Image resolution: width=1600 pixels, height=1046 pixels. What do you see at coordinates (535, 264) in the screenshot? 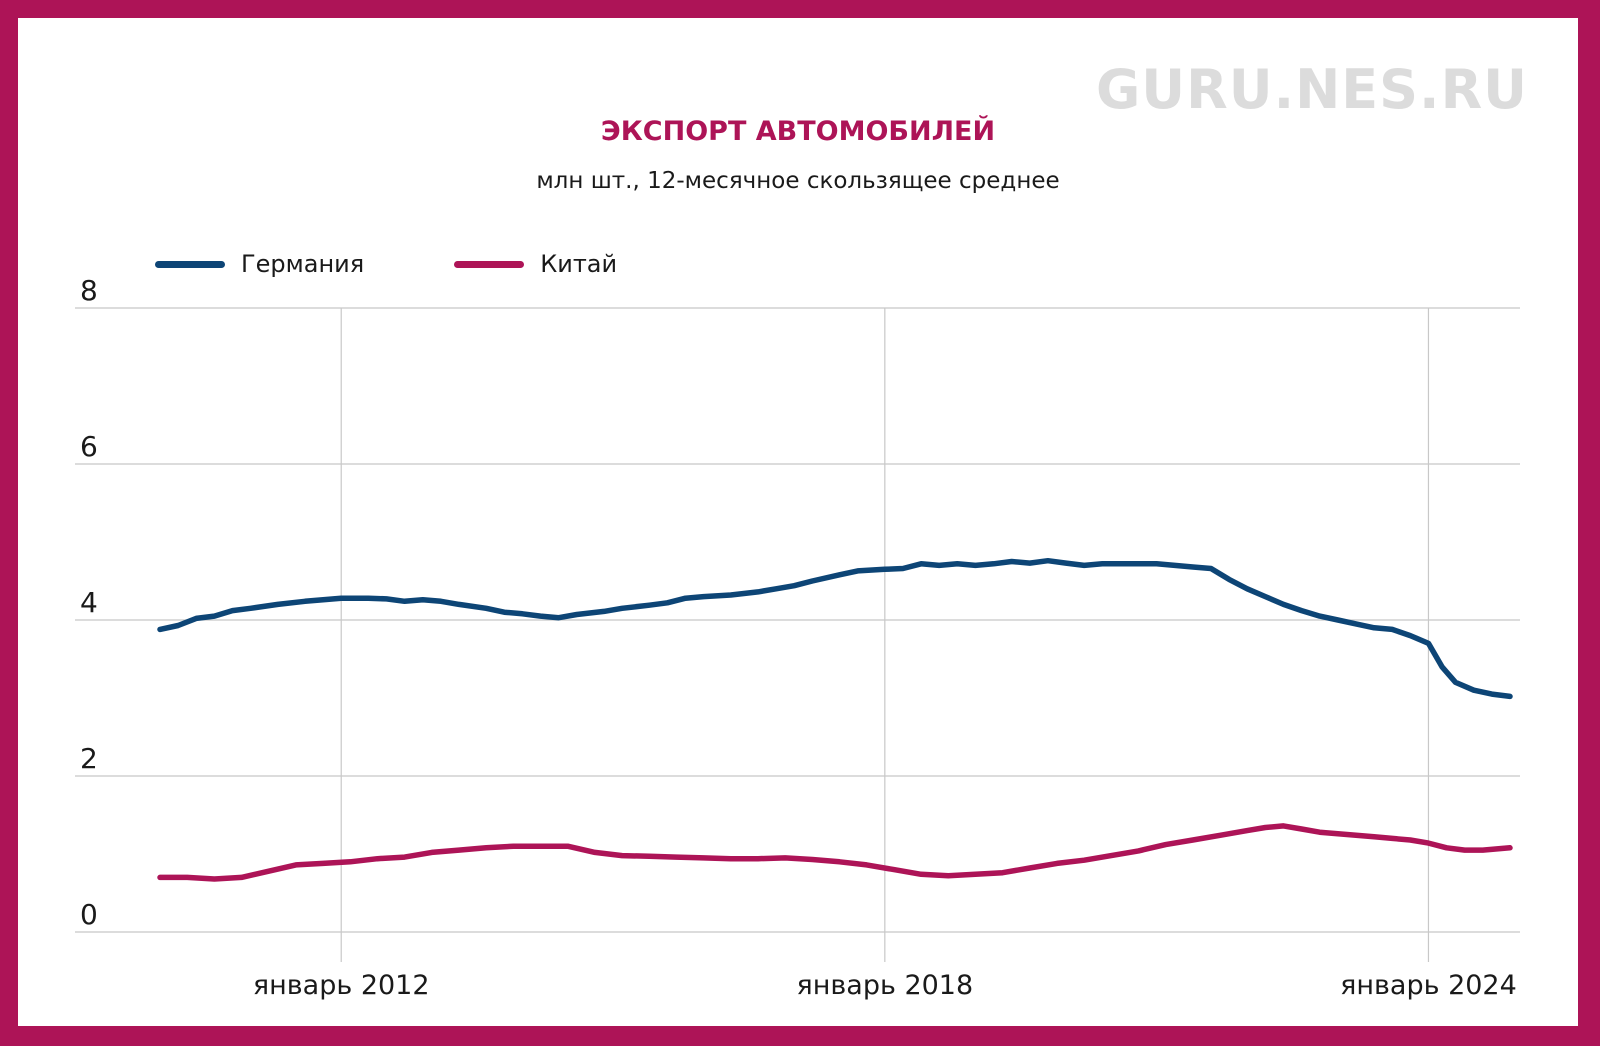
I see `legend-item-china: Китай` at bounding box center [535, 264].